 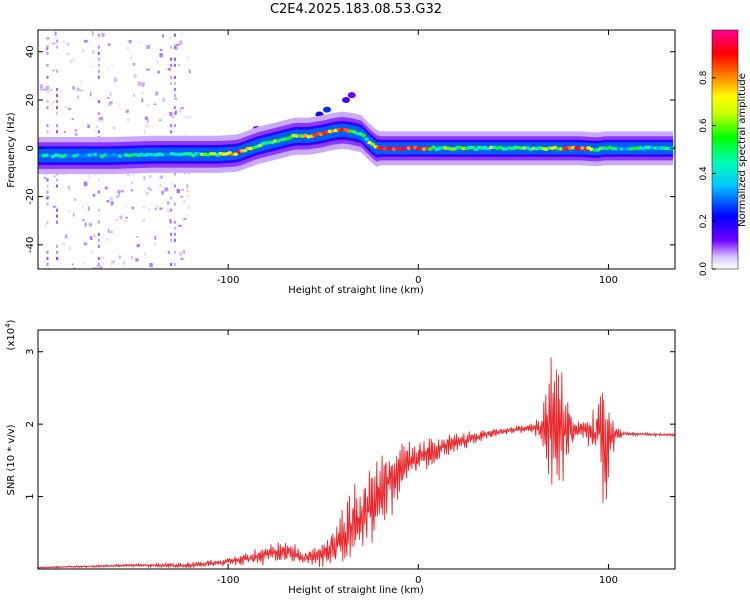 What do you see at coordinates (418, 280) in the screenshot?
I see `x-tick-label: 0` at bounding box center [418, 280].